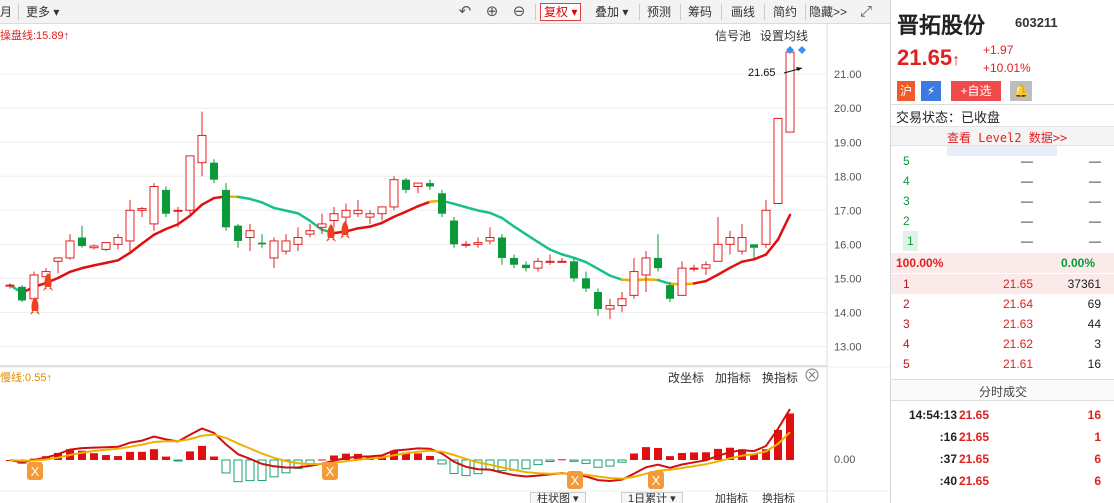 Image resolution: width=1114 pixels, height=503 pixels. What do you see at coordinates (733, 378) in the screenshot?
I see `add-indicator-button: 加指标` at bounding box center [733, 378].